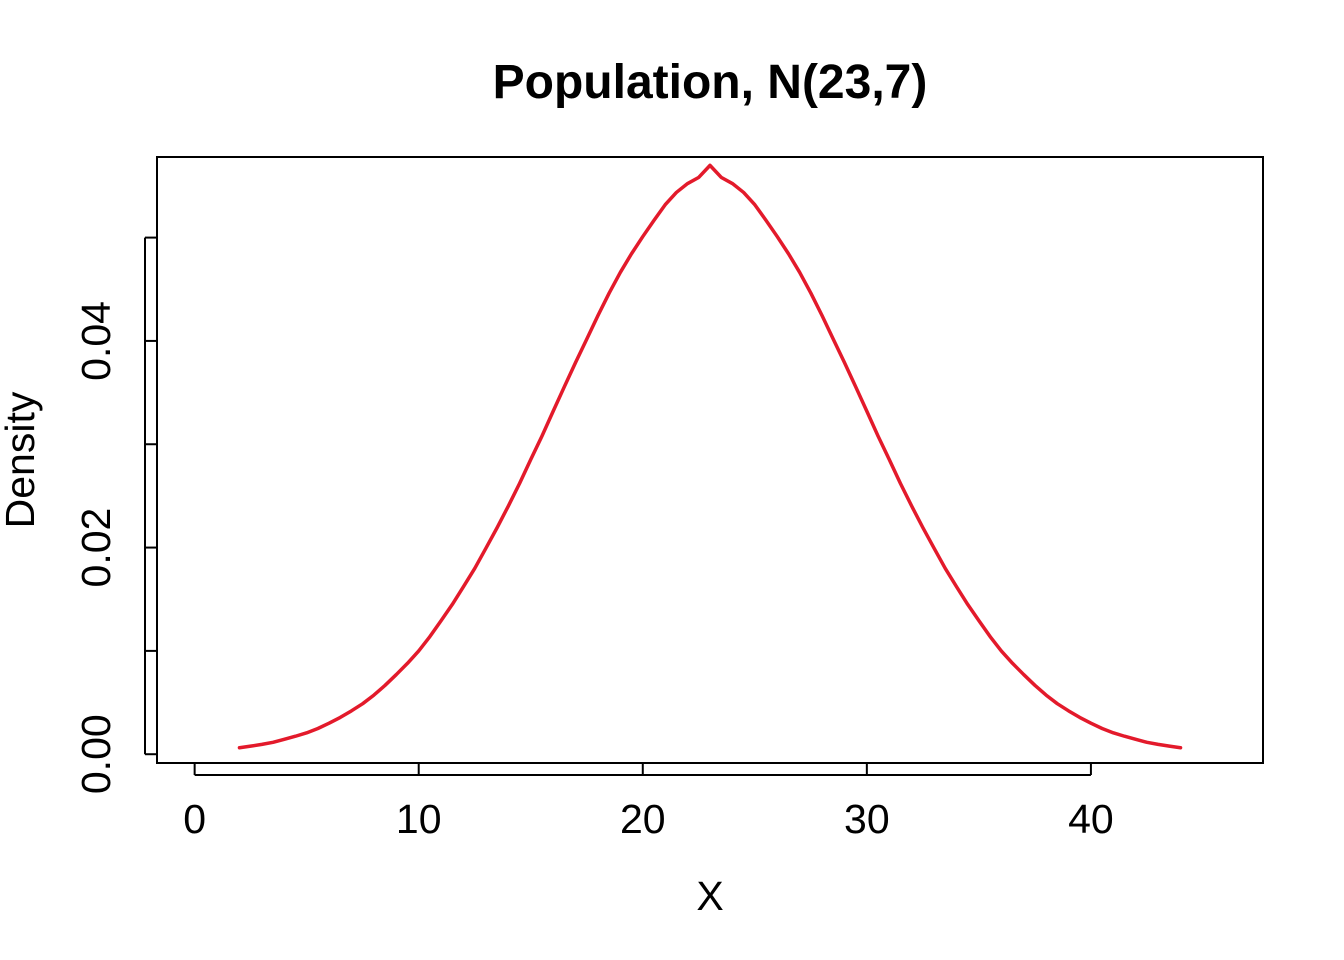  I want to click on y-axis-label: Density, so click(21, 459).